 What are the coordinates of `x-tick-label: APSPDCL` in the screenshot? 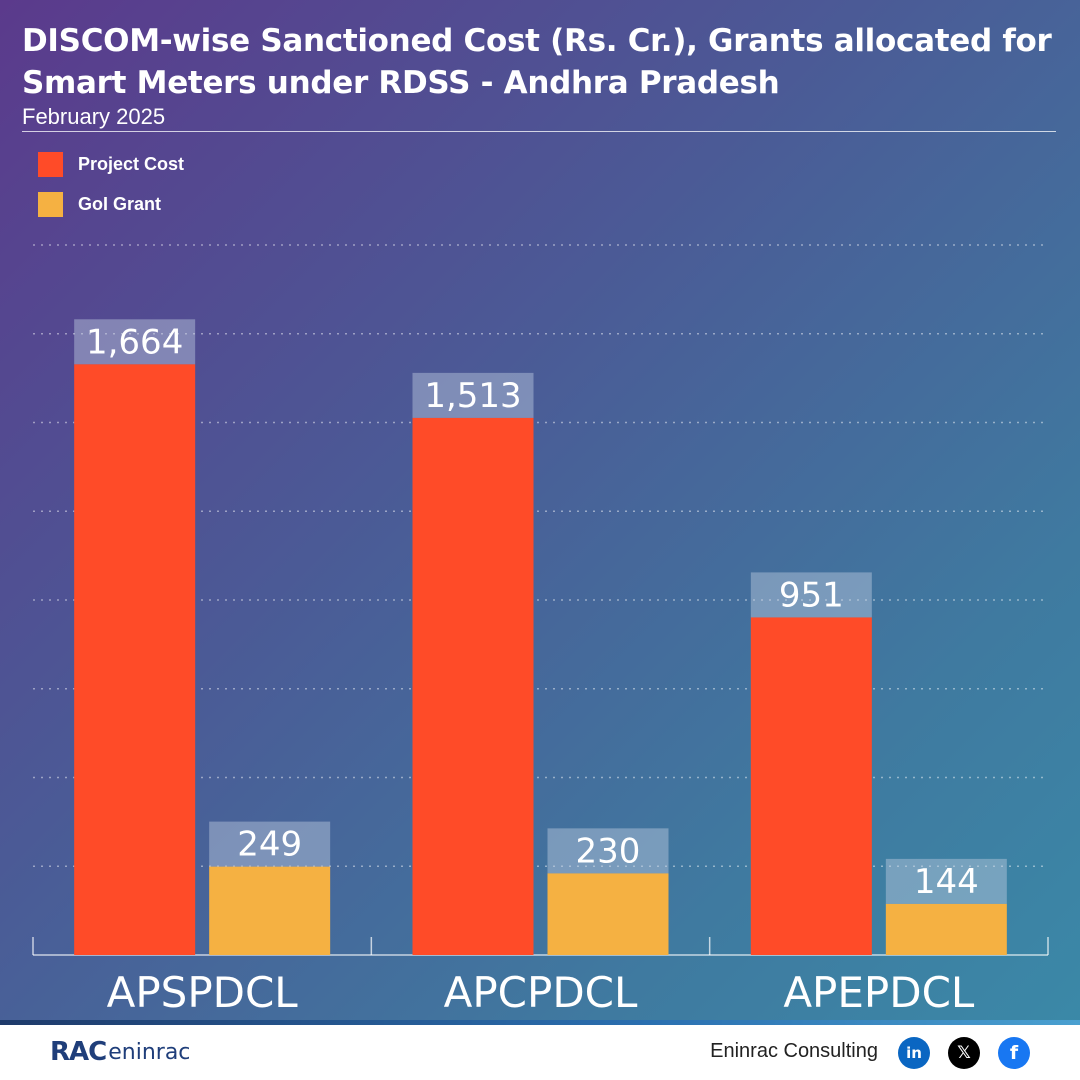 It's located at (203, 992).